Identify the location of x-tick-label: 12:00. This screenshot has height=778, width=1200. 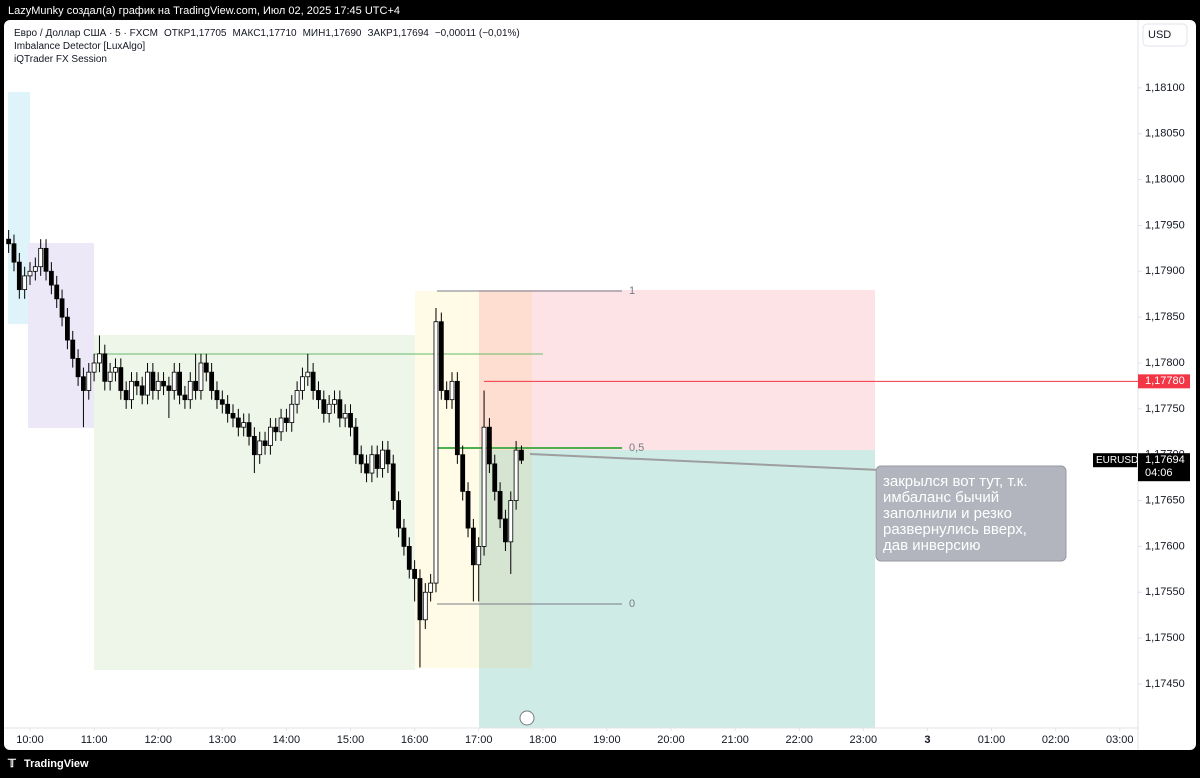
(158, 740).